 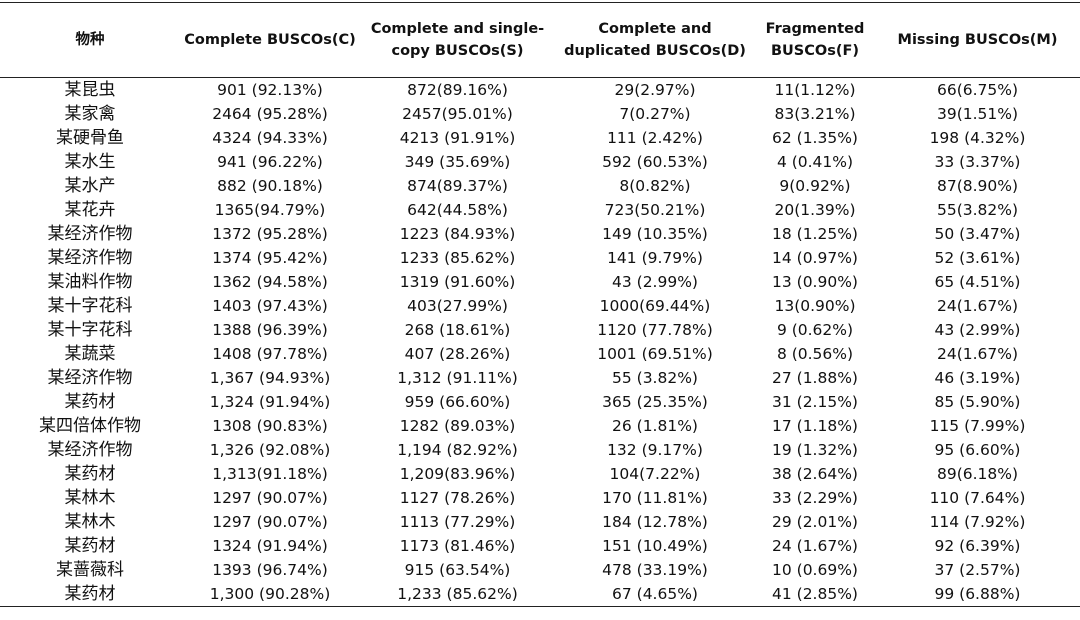 What do you see at coordinates (655, 306) in the screenshot?
I see `value-cell: 1000(69.44%)` at bounding box center [655, 306].